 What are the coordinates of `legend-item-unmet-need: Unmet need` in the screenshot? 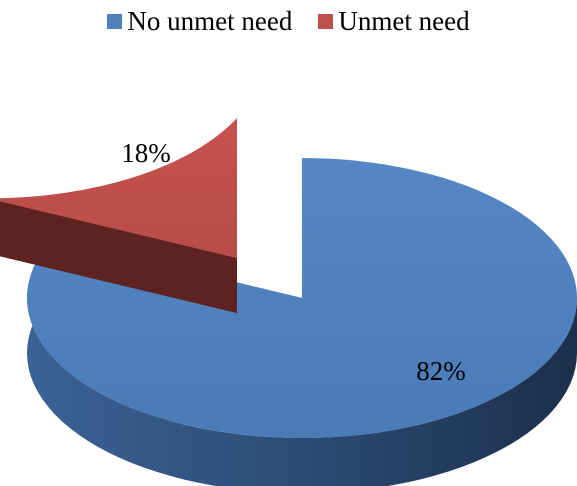 It's located at (394, 21).